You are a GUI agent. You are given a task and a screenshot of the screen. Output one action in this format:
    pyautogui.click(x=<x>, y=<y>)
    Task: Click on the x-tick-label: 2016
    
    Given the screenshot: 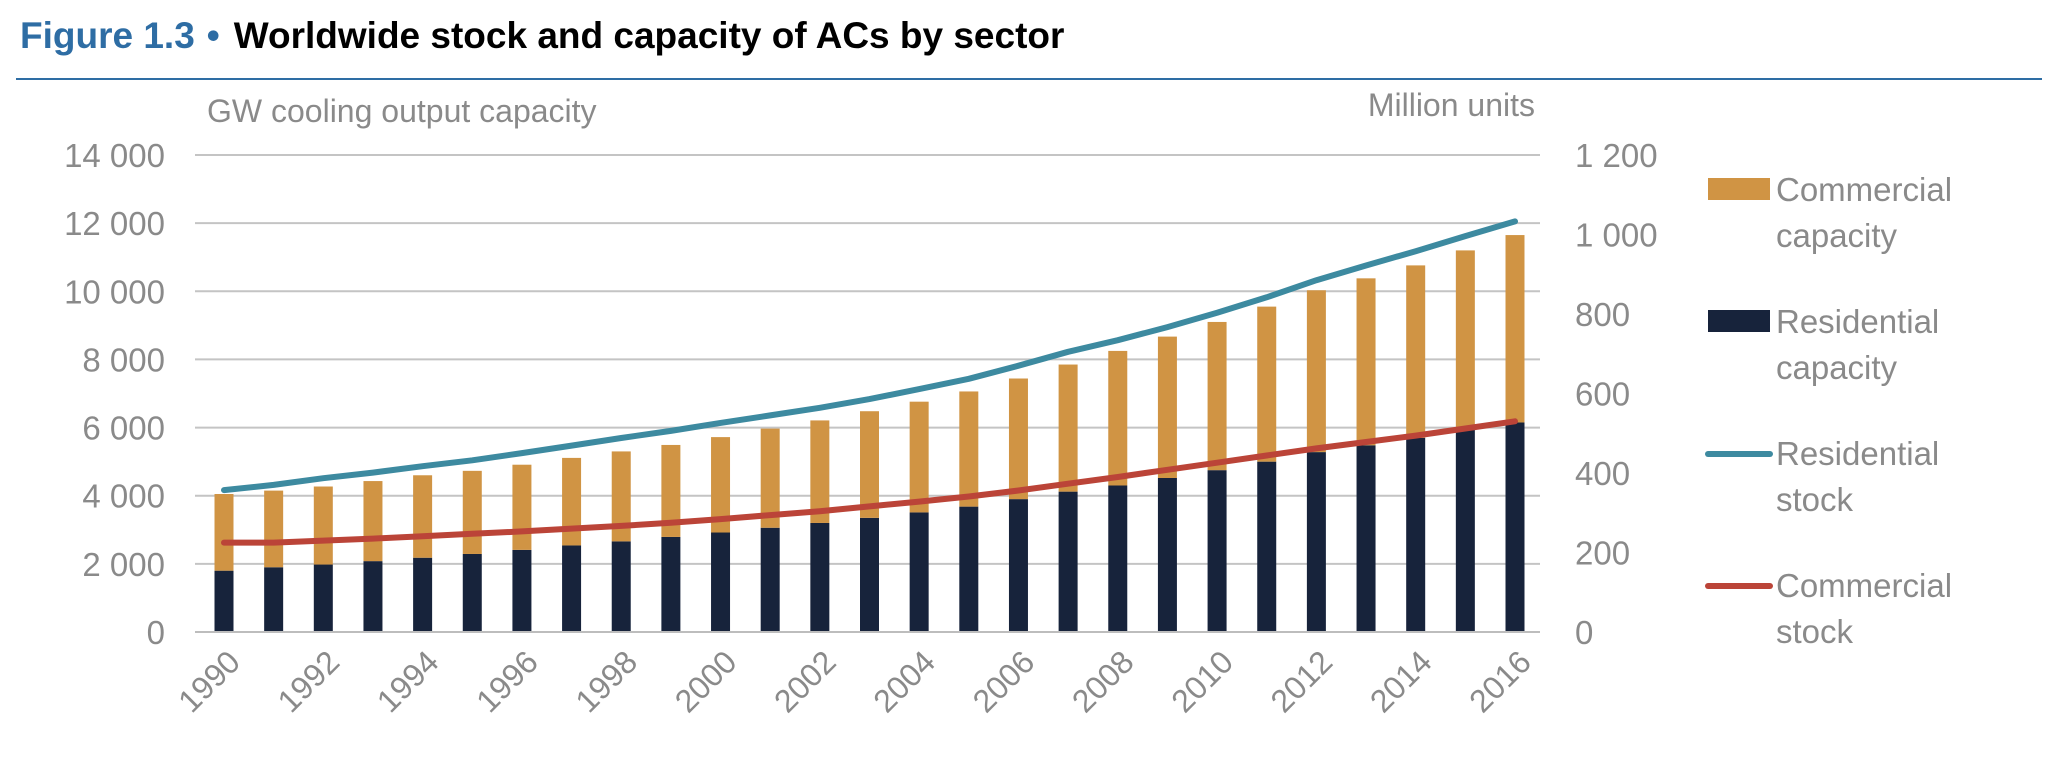 What is the action you would take?
    pyautogui.click(x=1500, y=681)
    